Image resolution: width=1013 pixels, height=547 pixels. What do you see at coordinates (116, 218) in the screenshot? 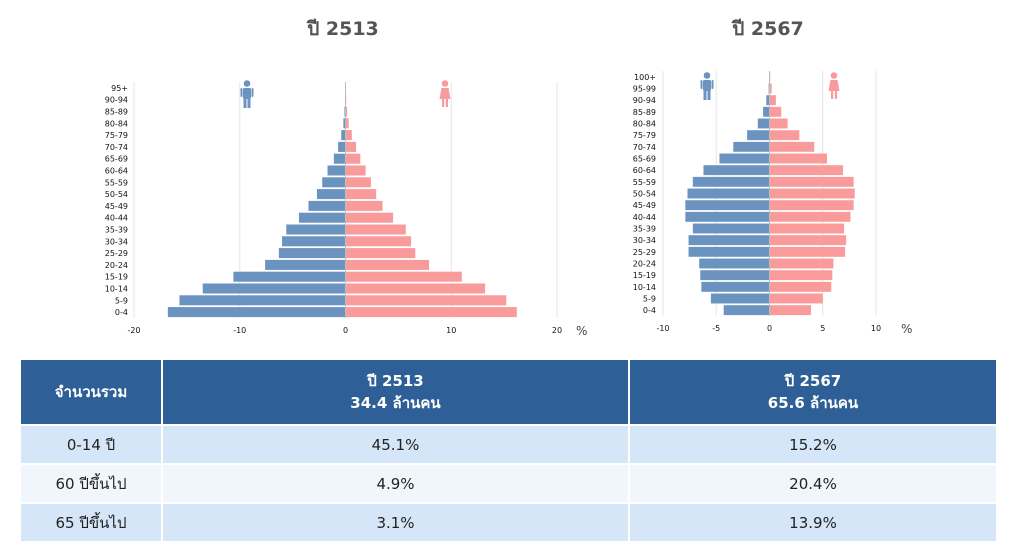
I see `age-label: 40-44` at bounding box center [116, 218].